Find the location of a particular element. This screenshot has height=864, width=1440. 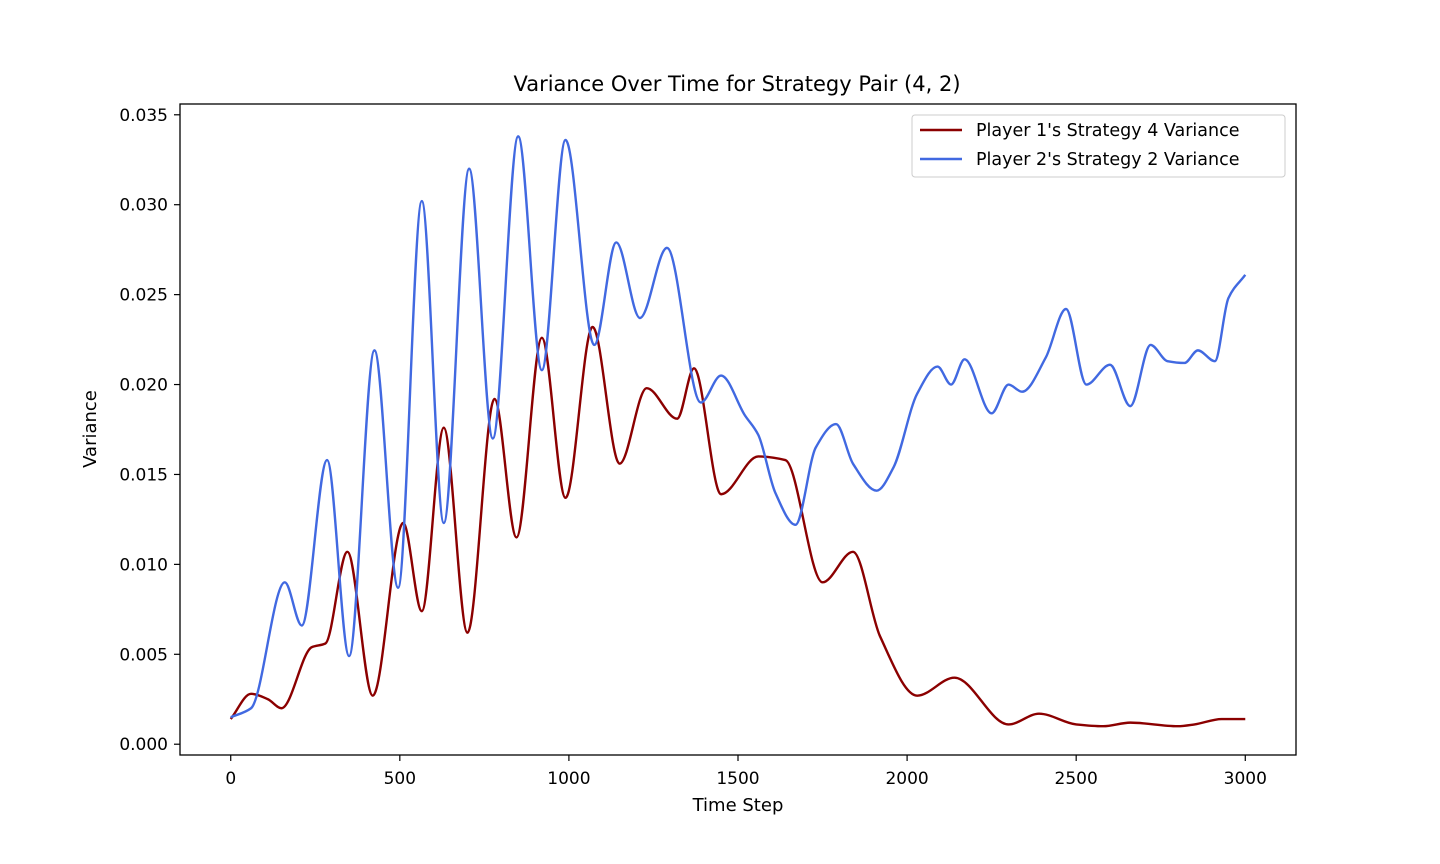

y-tick-label: 0.005 is located at coordinates (143, 655).